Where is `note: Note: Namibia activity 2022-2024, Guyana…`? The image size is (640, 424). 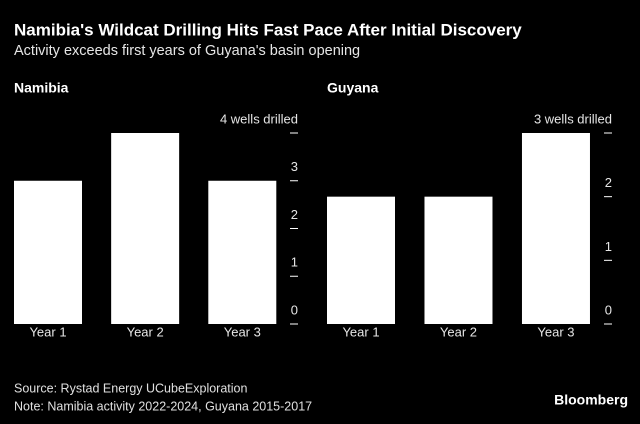
note: Note: Namibia activity 2022-2024, Guyana… is located at coordinates (163, 406).